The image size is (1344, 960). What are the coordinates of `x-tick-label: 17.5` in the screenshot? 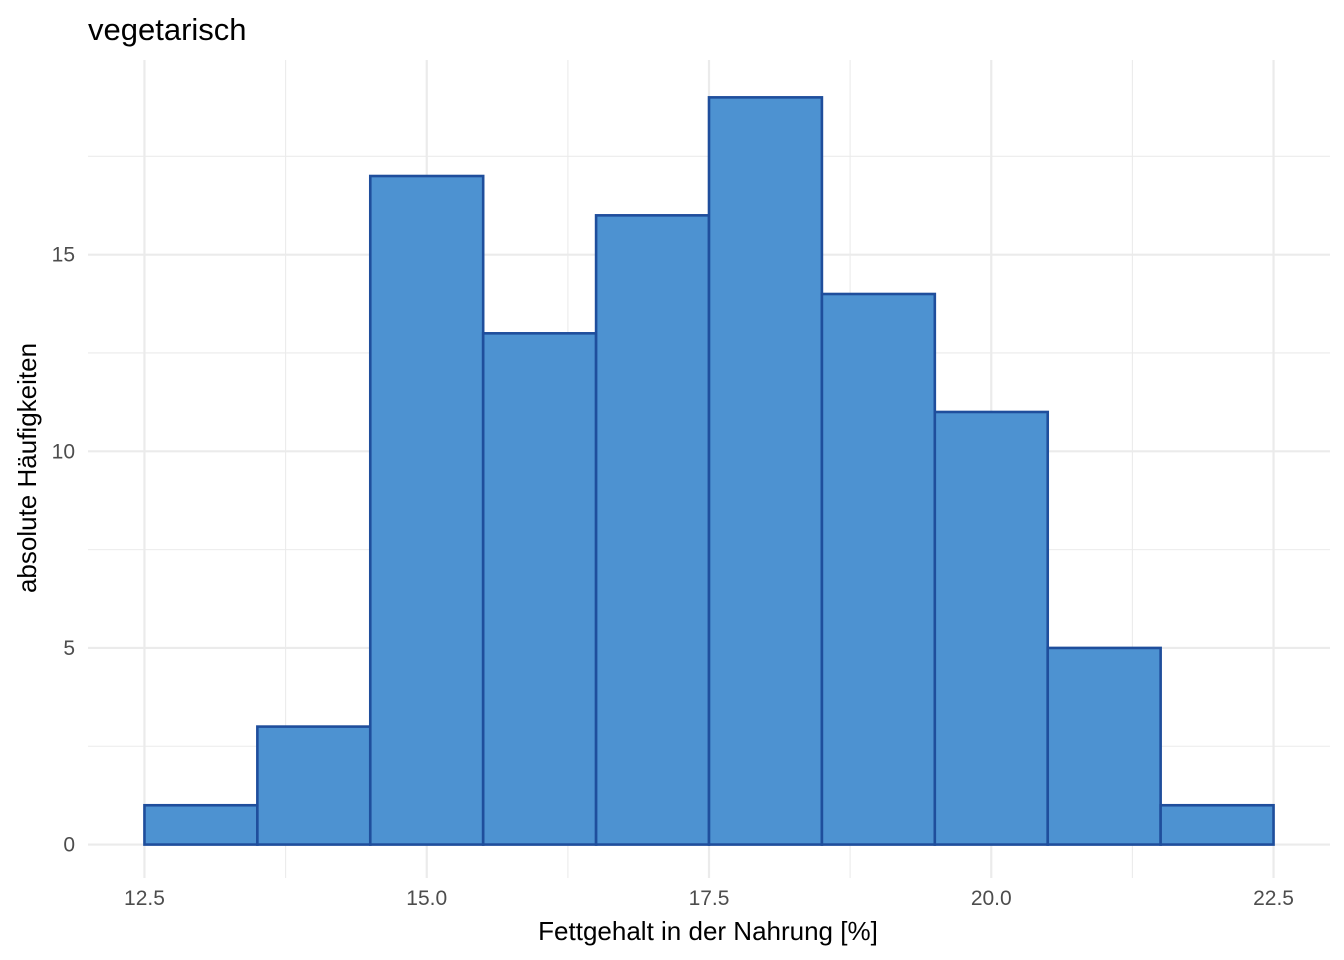 It's located at (709, 898).